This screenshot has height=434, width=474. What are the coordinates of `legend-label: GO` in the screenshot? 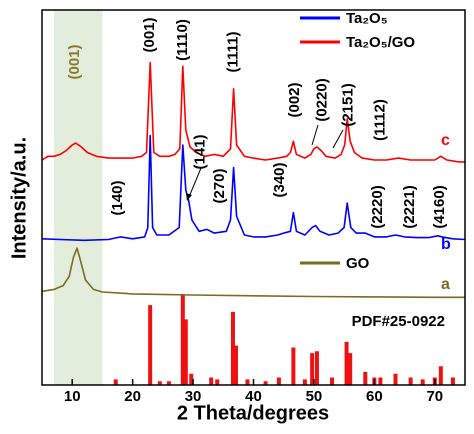 It's located at (358, 263).